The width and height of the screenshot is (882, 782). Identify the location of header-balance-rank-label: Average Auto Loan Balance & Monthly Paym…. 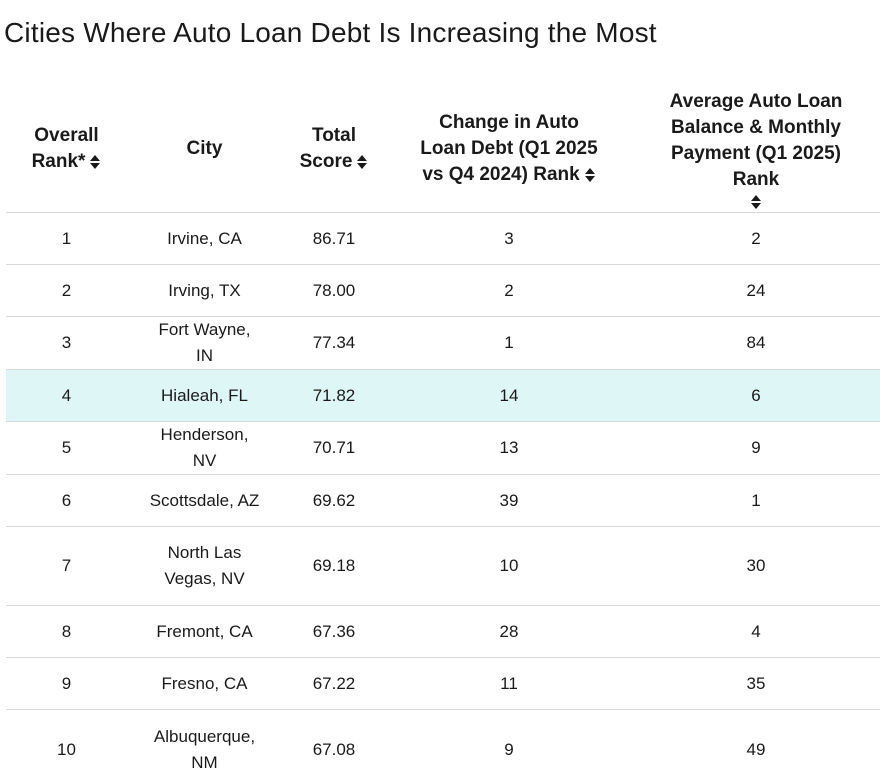
(756, 140).